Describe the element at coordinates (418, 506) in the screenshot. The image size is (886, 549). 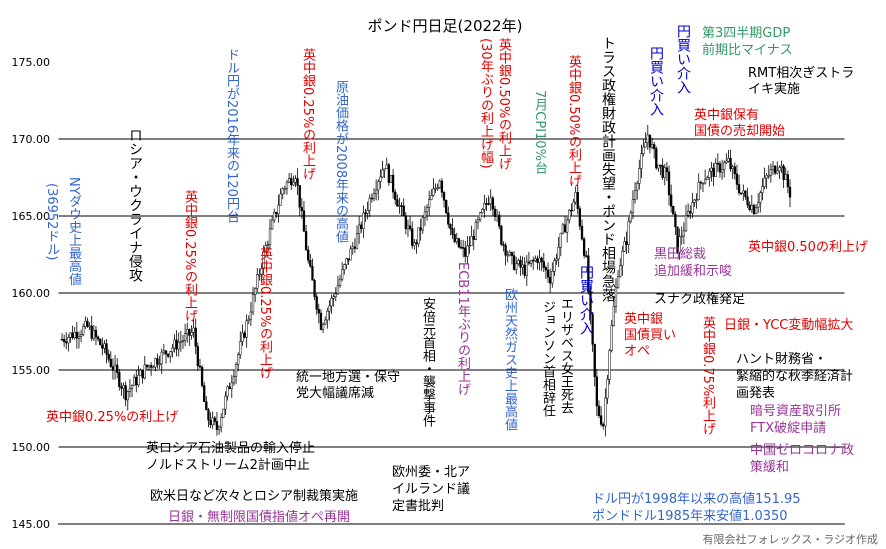
I see `annotation: 定書批判` at that location.